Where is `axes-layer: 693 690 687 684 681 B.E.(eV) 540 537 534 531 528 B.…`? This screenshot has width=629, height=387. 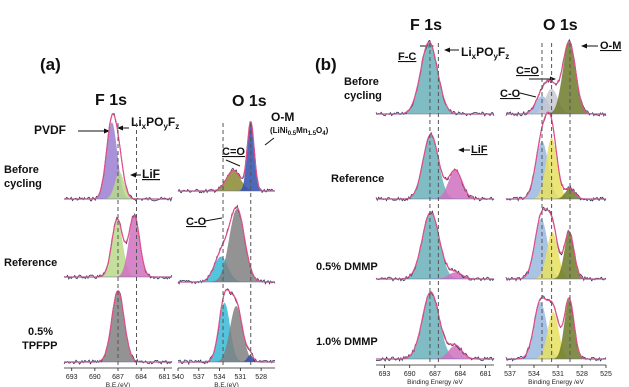 axes-layer: 693 690 687 684 681 B.E.(eV) 540 537 534 531 528 B.… is located at coordinates (338, 375).